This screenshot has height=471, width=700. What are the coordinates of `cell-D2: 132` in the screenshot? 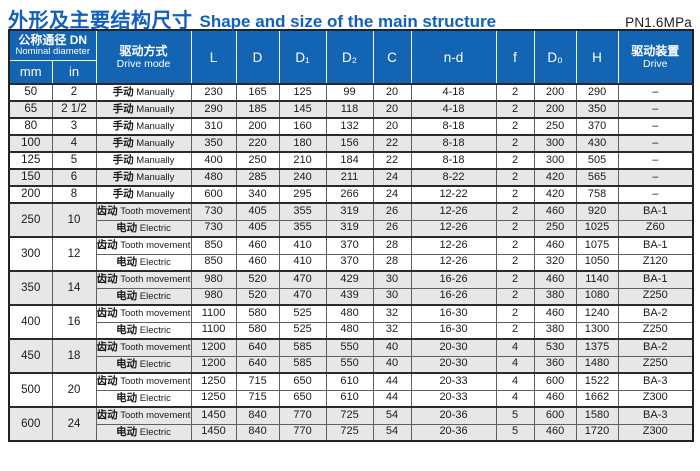 It's located at (349, 126).